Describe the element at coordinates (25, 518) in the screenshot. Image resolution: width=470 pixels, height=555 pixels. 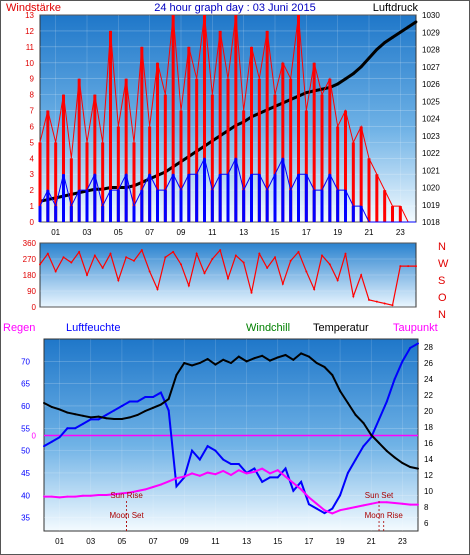
I see `luftfeuchte-tick-label: 35` at that location.